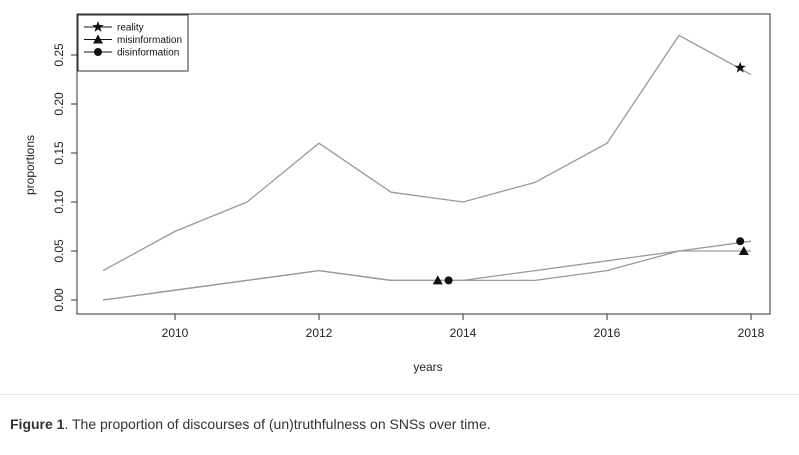 Image resolution: width=799 pixels, height=455 pixels. Describe the element at coordinates (148, 53) in the screenshot. I see `legend-label-disinformation: disinformation` at that location.